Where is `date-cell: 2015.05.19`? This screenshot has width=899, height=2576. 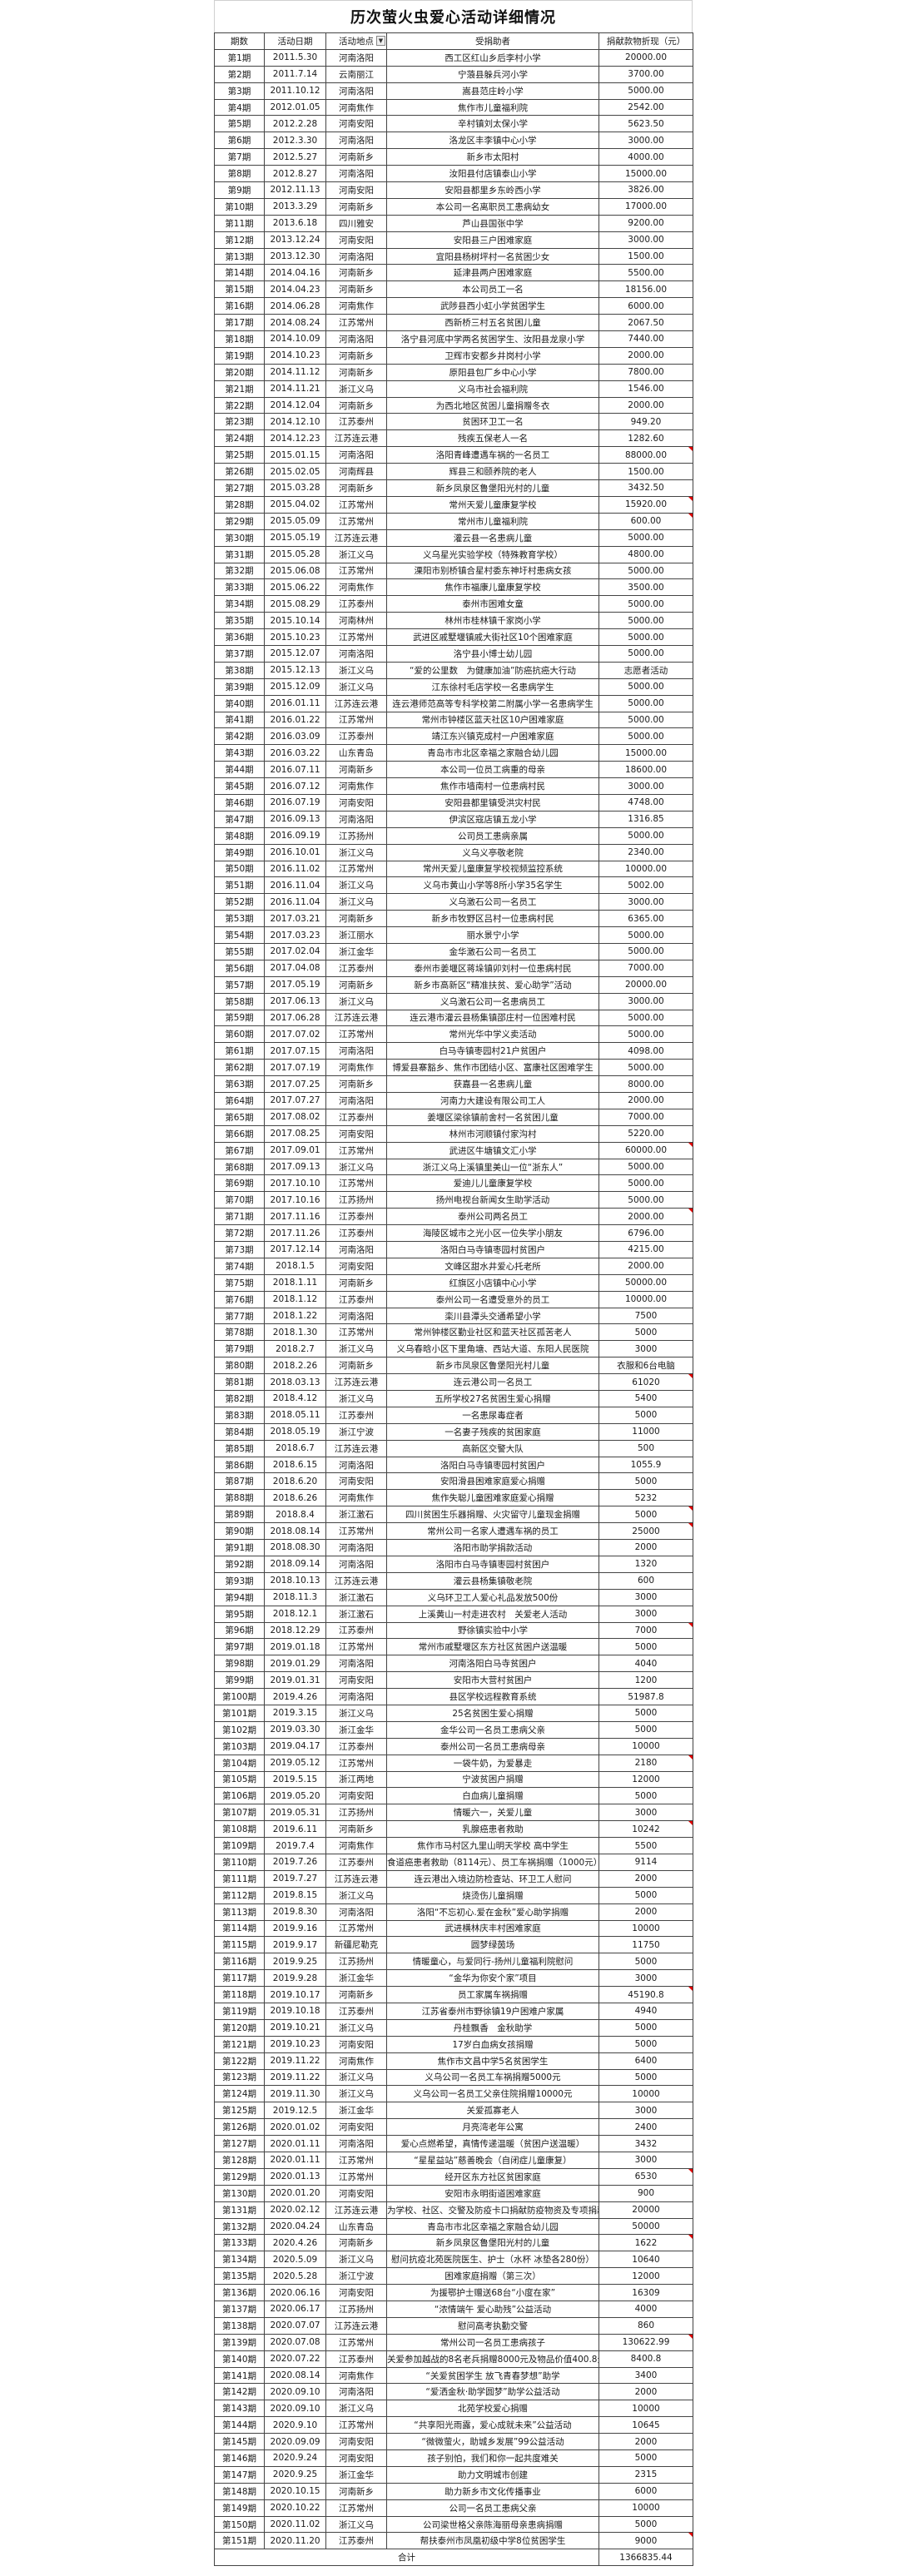 date-cell: 2015.05.19 is located at coordinates (295, 538).